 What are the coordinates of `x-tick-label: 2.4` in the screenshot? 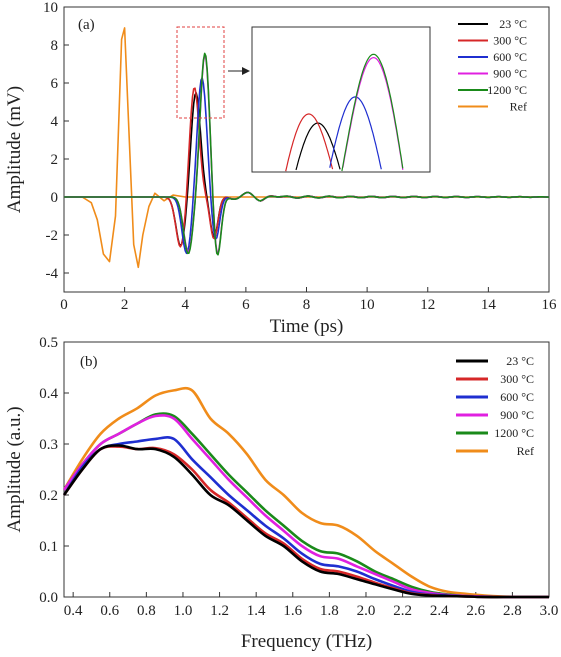 It's located at (439, 611).